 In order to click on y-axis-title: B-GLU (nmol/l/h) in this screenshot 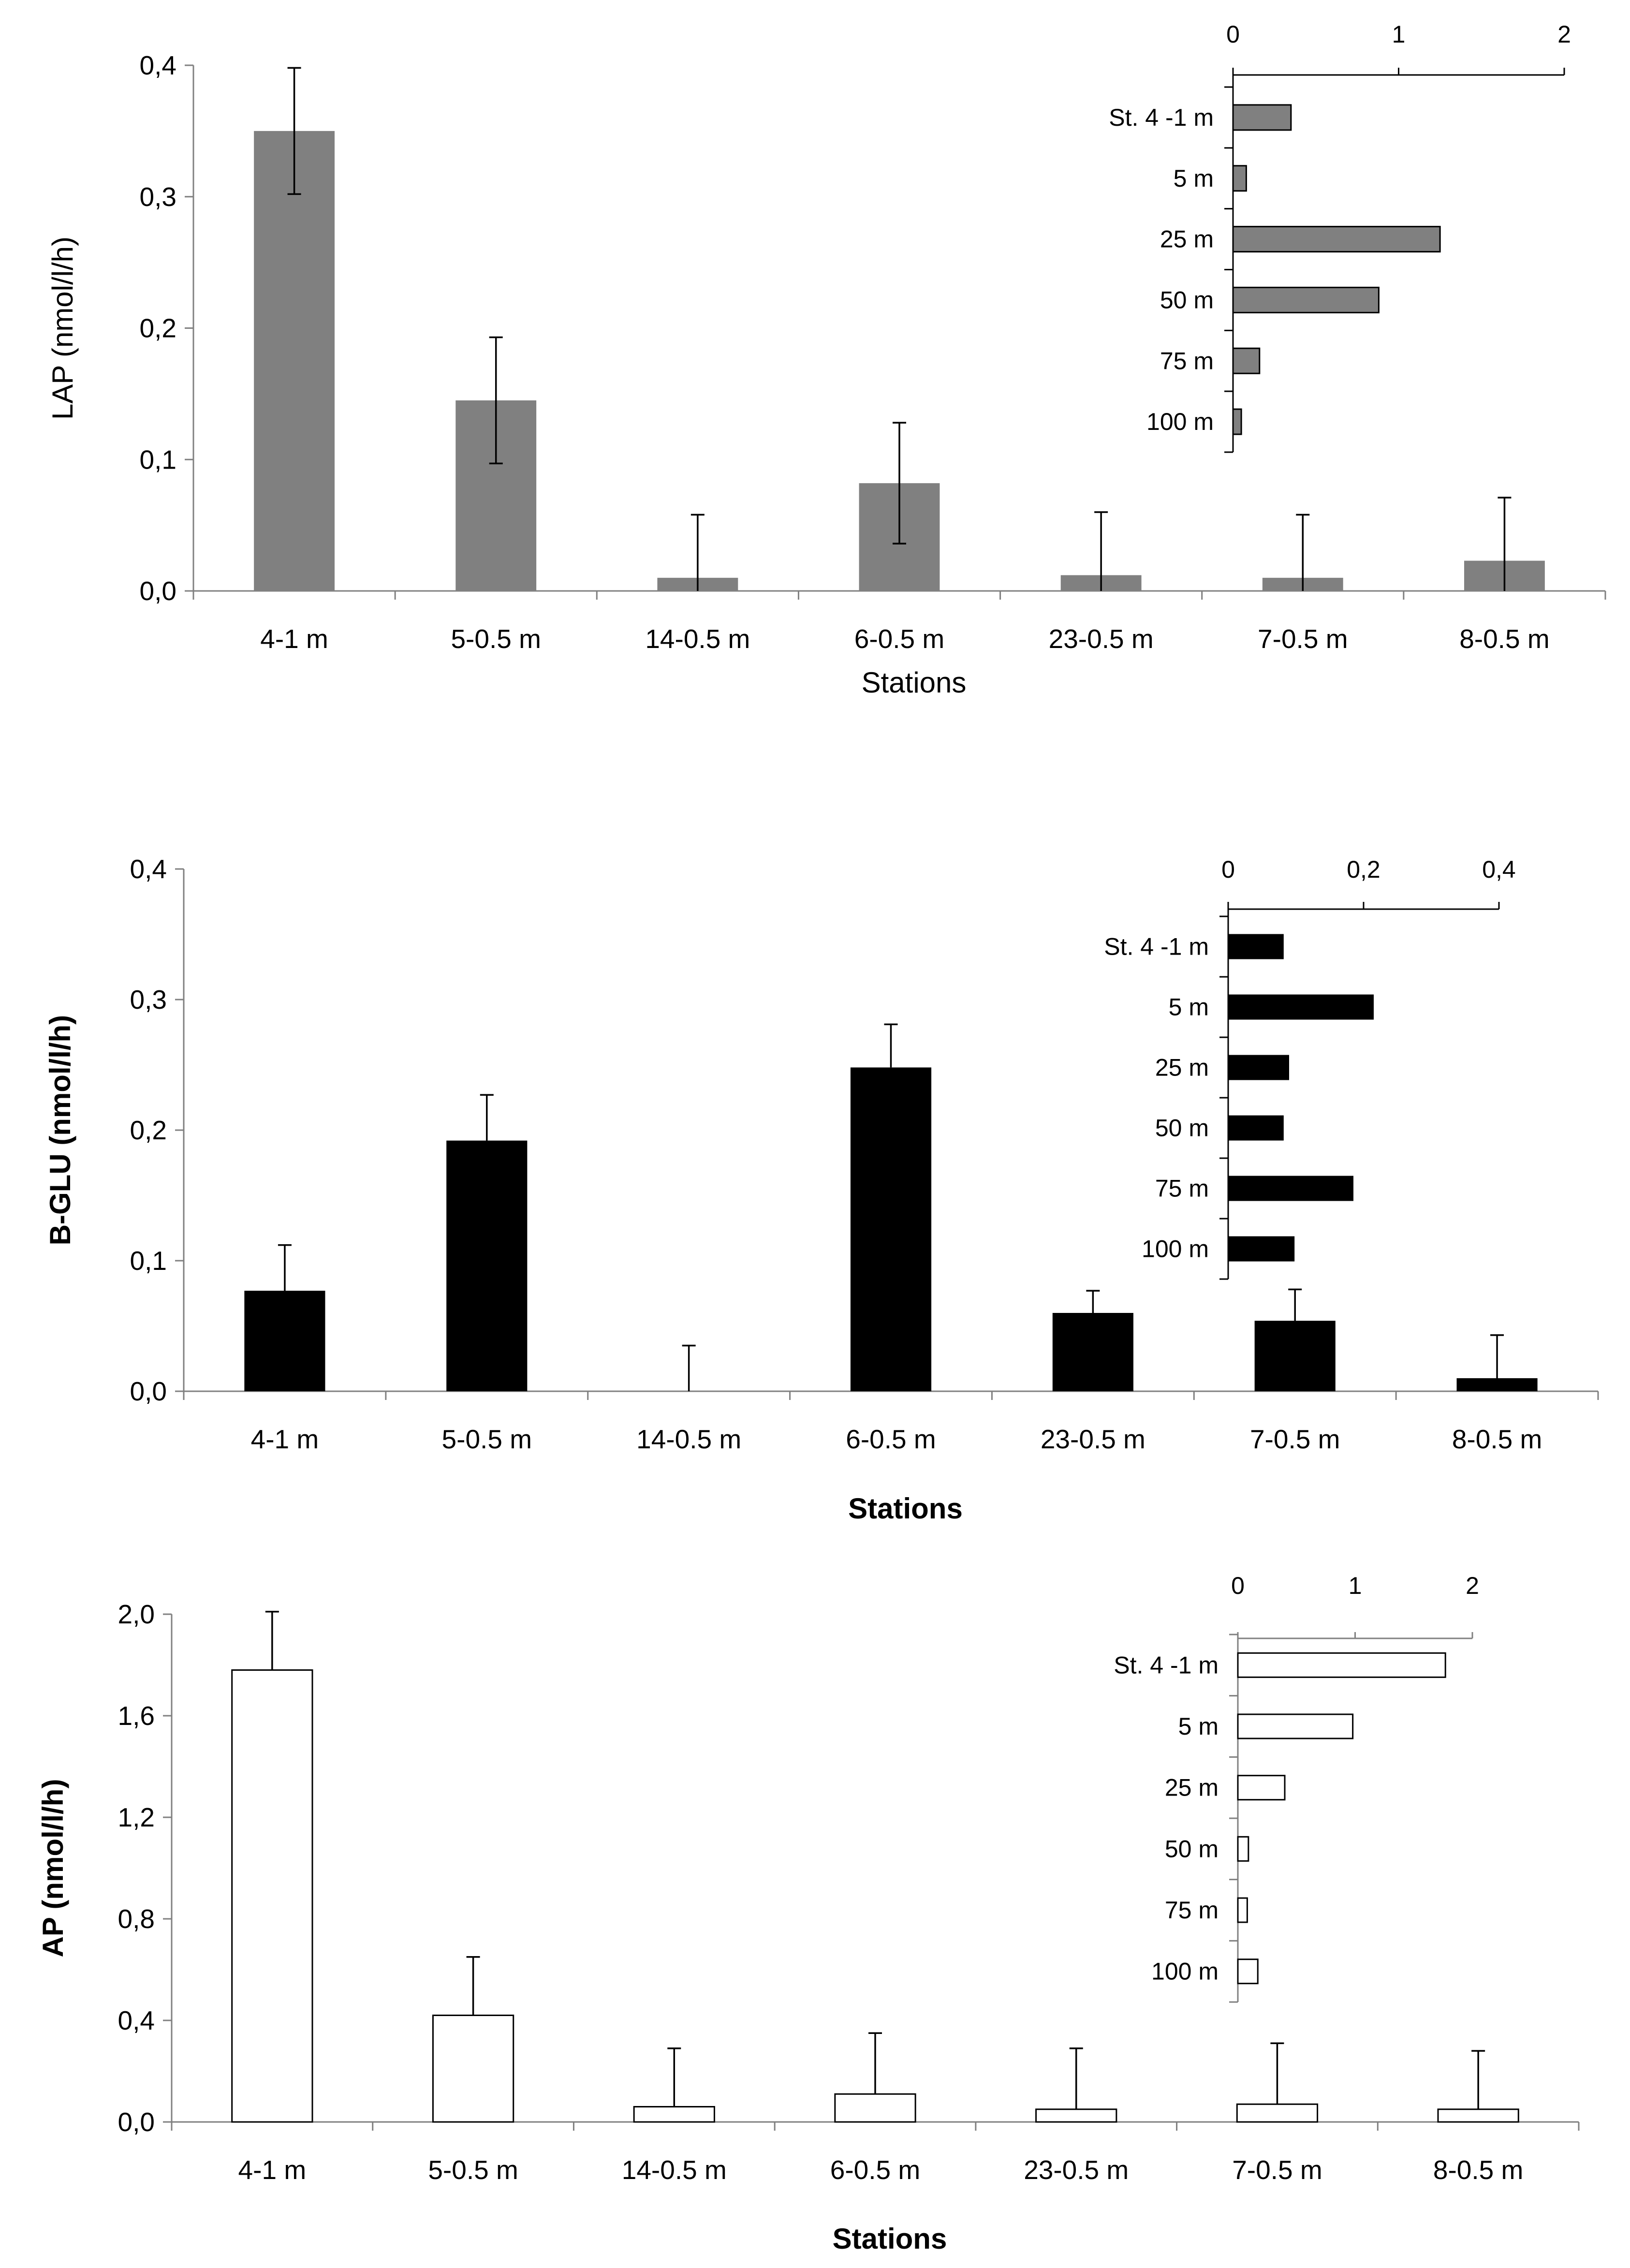, I will do `click(60, 1130)`.